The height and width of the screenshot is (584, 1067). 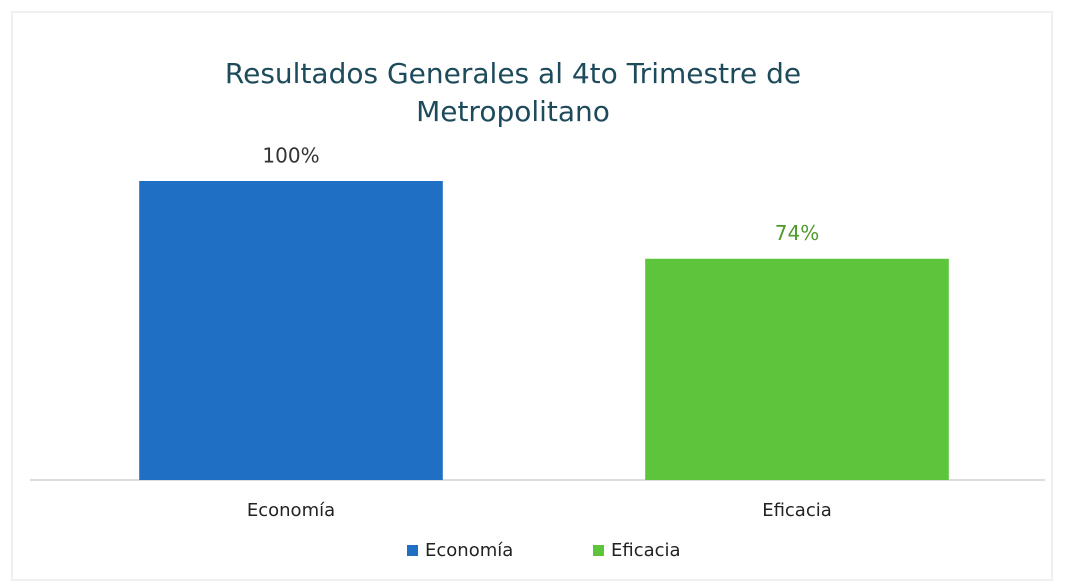 I want to click on chart-title: Resultados Generales al 4to Trimestre de, so click(x=513, y=73).